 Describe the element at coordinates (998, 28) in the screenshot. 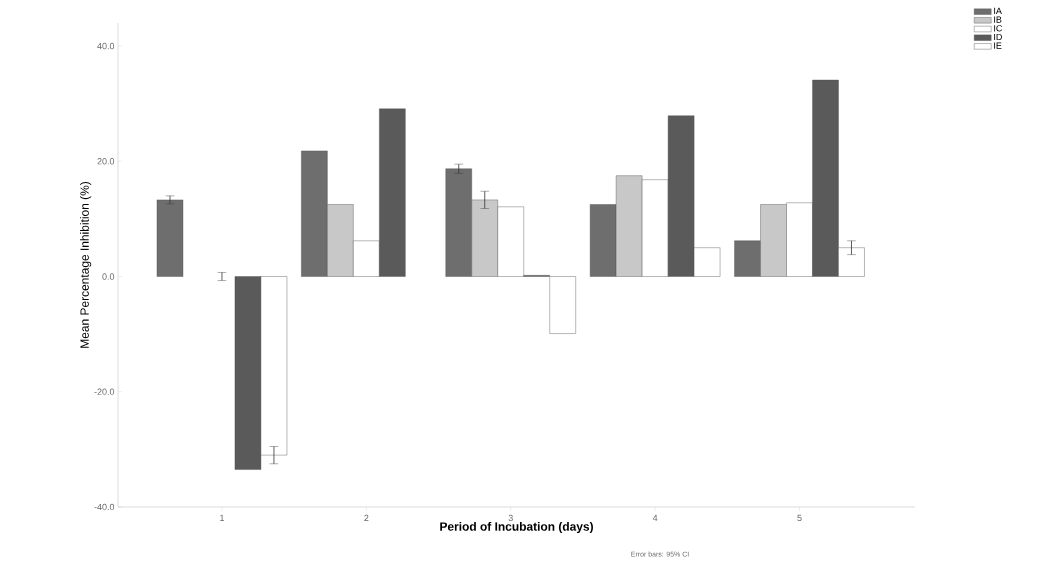

I see `legend-label: IC` at that location.